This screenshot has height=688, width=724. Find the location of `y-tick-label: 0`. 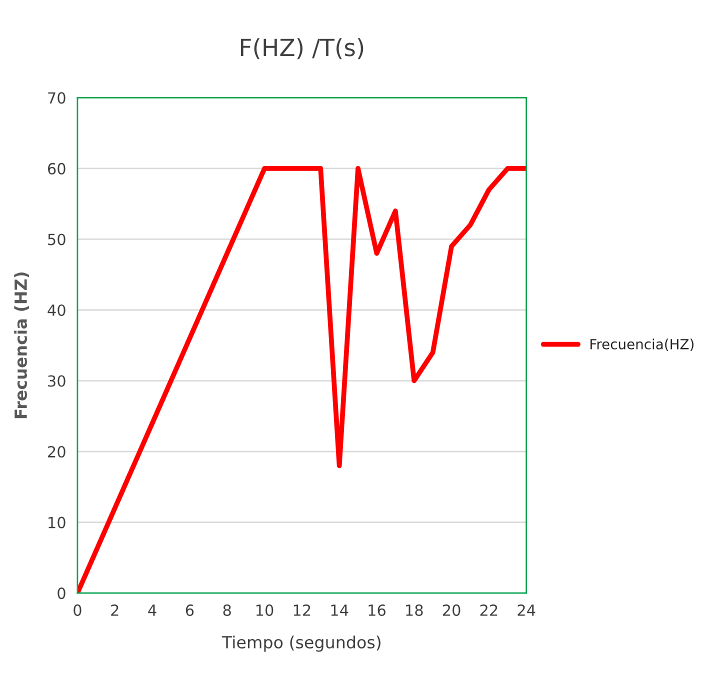

y-tick-label: 0 is located at coordinates (62, 594).